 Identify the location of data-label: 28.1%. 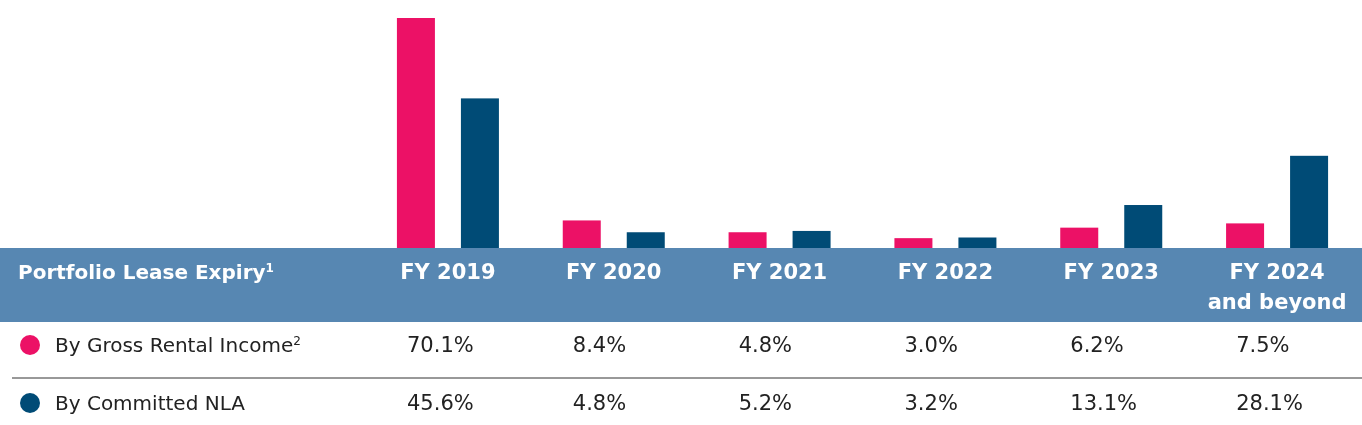
(1269, 403).